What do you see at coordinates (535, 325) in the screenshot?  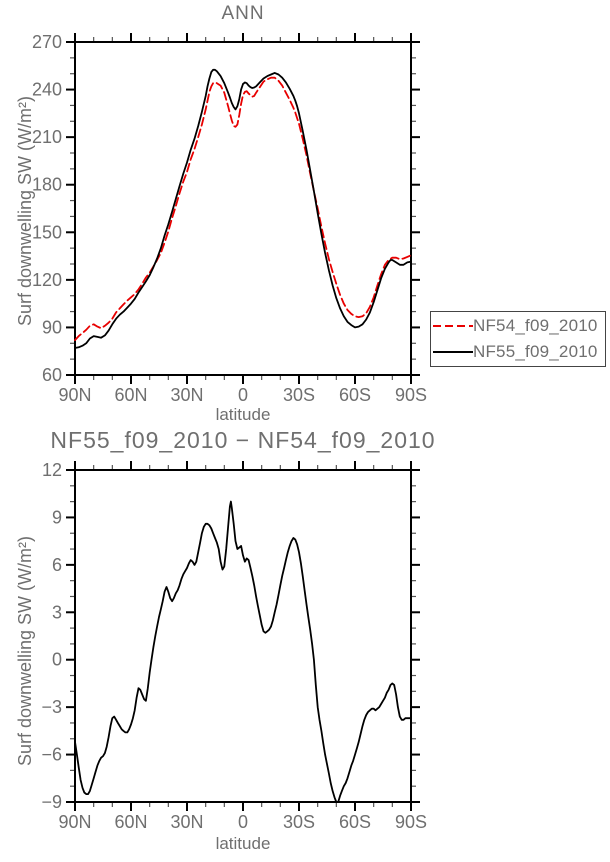 I see `legend-label-nf54: NF54_f09_2010` at bounding box center [535, 325].